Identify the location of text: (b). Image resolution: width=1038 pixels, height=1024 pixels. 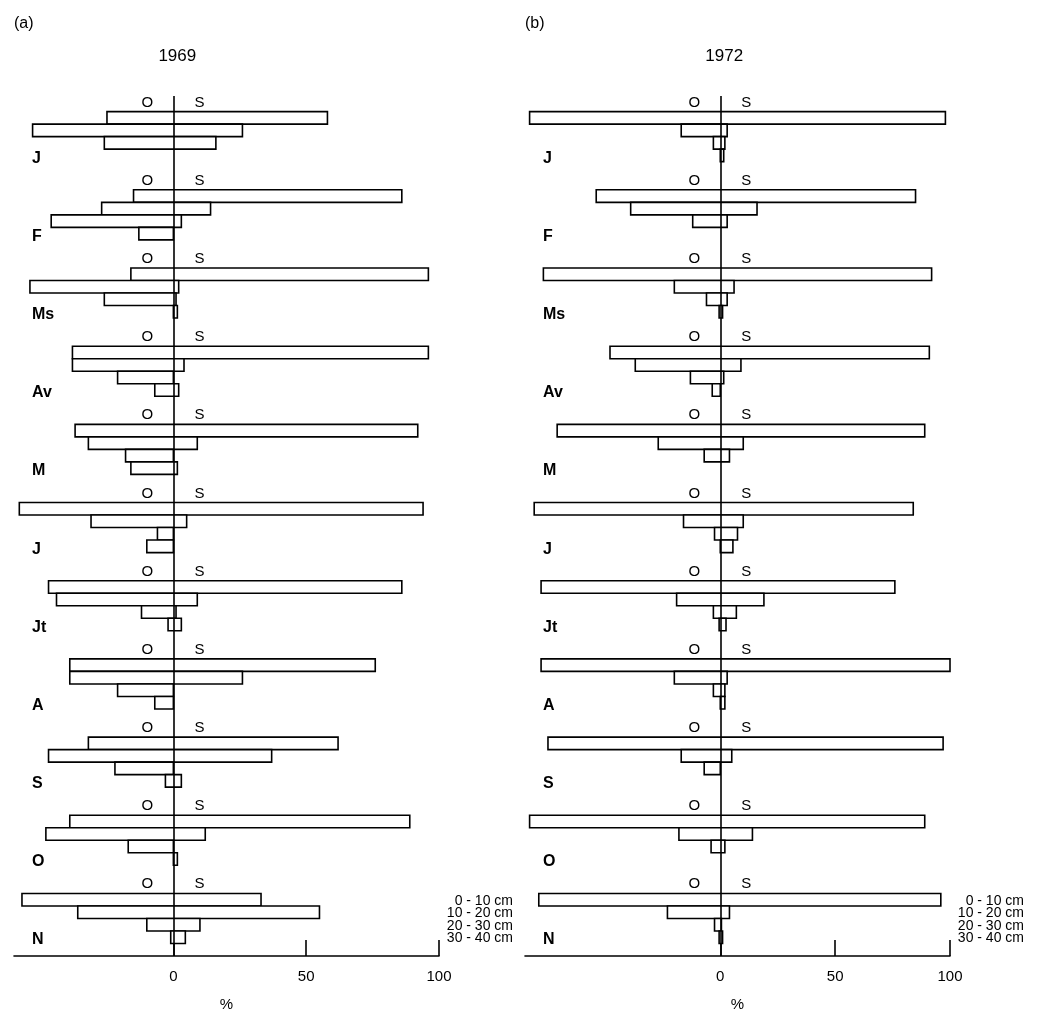
(535, 22).